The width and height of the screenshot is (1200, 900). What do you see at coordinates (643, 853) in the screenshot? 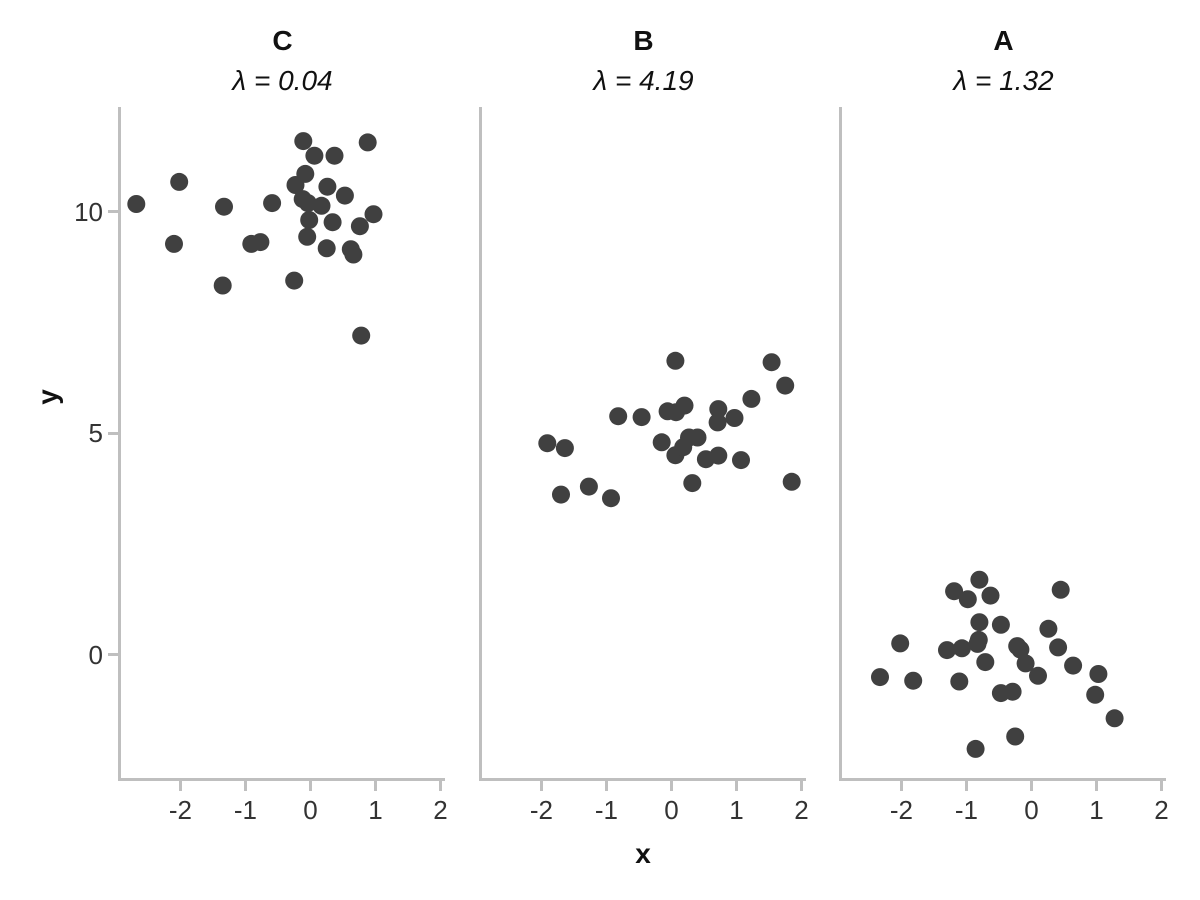
I see `x-axis-title: x` at bounding box center [643, 853].